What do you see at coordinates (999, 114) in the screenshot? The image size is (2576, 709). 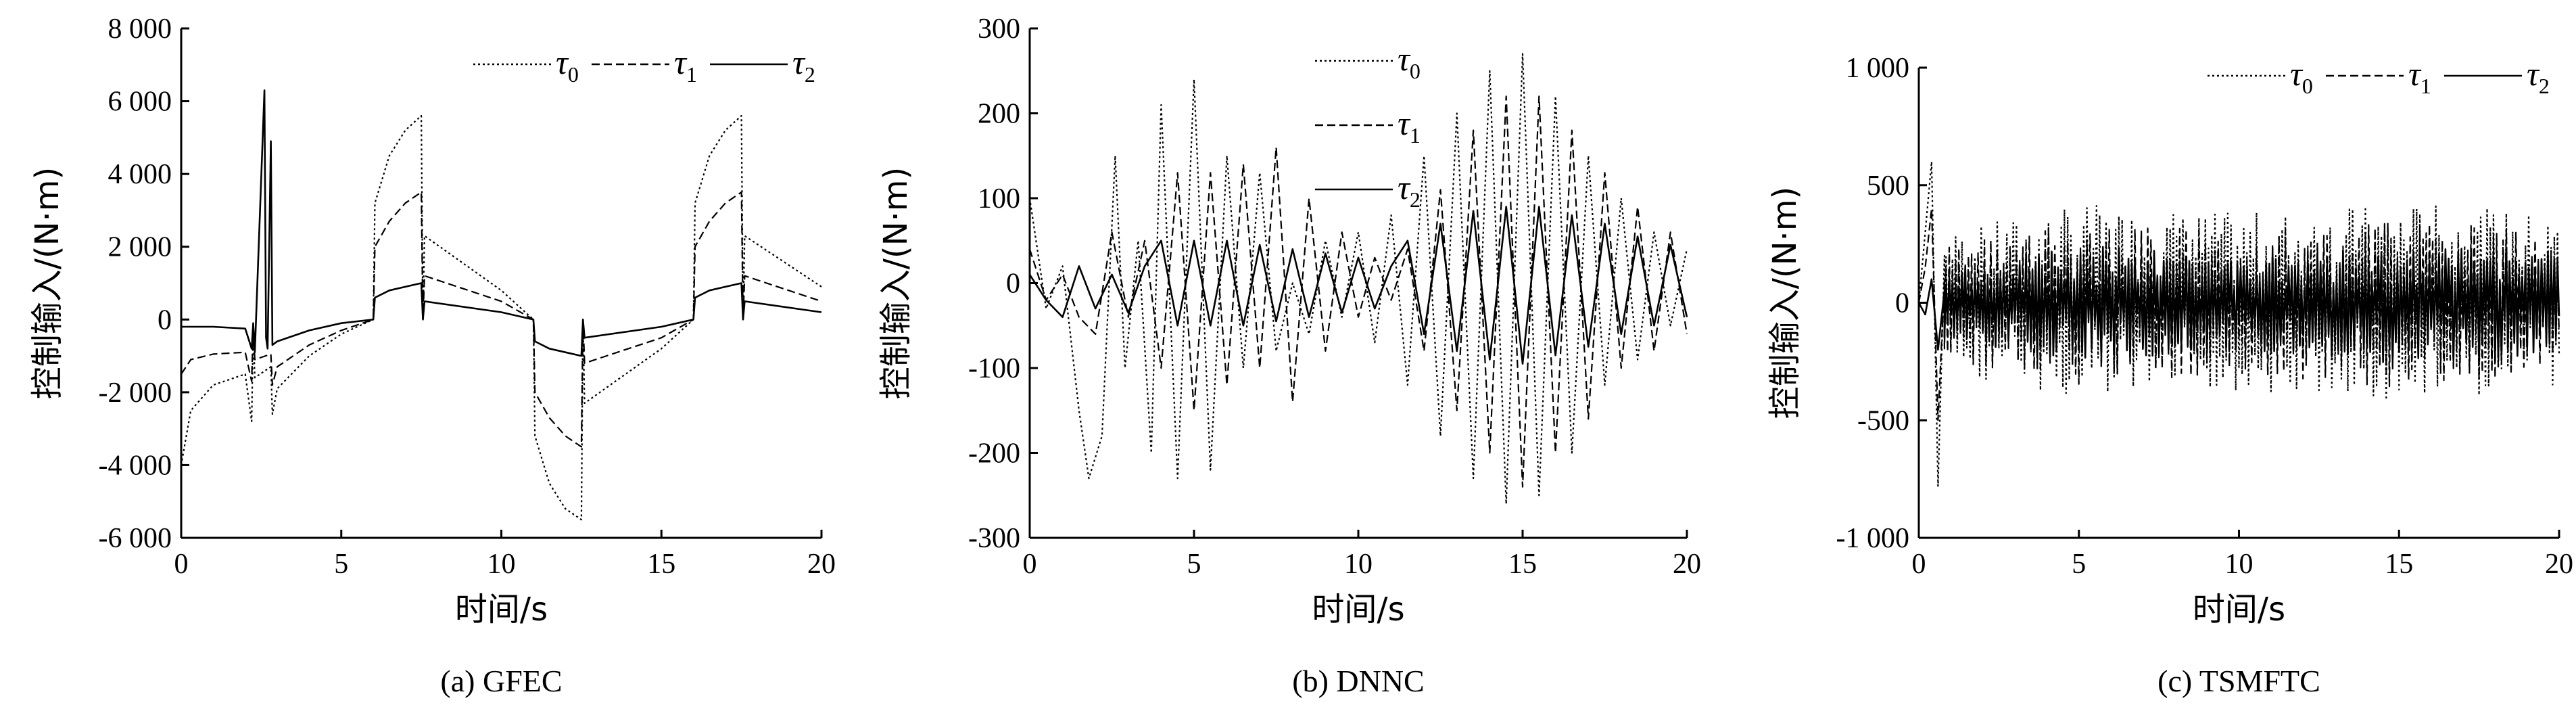 I see `y-tick-label: 200` at bounding box center [999, 114].